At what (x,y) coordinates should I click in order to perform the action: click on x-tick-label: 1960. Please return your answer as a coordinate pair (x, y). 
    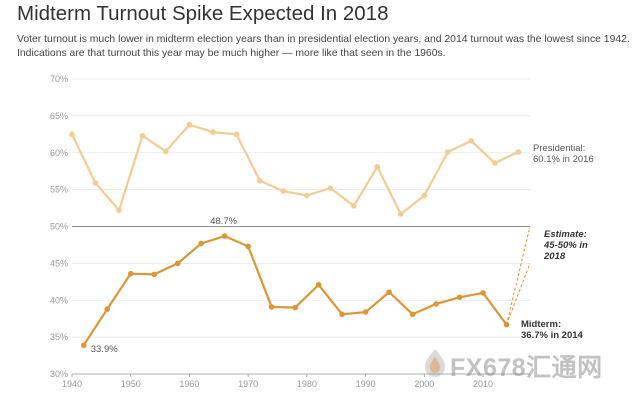
    Looking at the image, I should click on (189, 384).